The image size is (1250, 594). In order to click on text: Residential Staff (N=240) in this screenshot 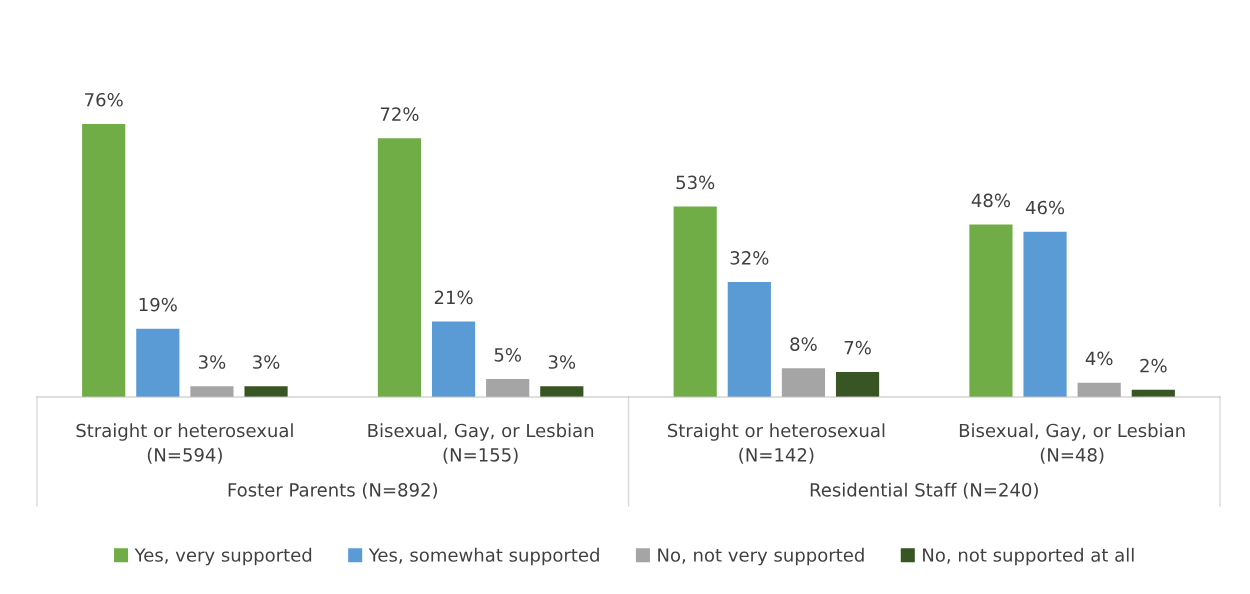, I will do `click(924, 490)`.